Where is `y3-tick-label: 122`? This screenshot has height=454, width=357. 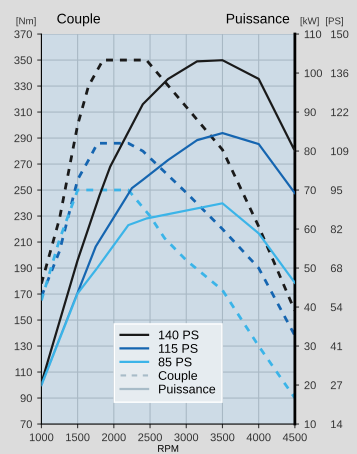
y3-tick-label: 122 is located at coordinates (339, 112).